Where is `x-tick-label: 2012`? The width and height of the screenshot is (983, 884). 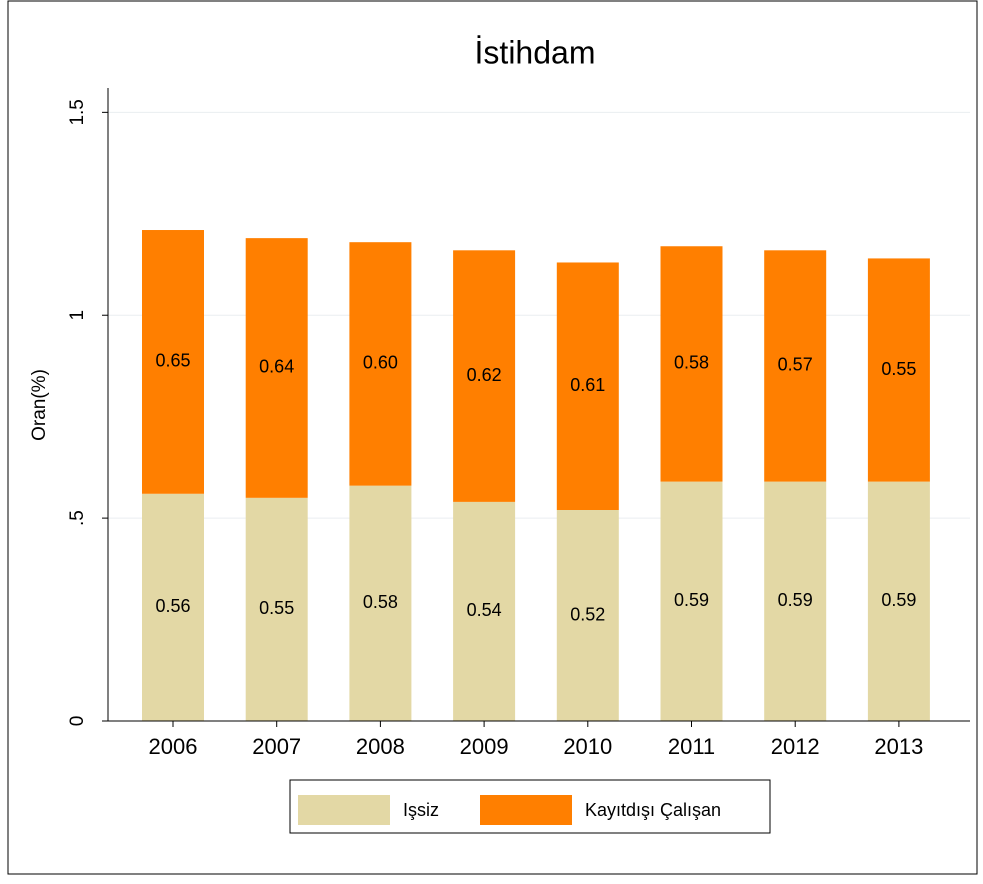 x-tick-label: 2012 is located at coordinates (795, 746).